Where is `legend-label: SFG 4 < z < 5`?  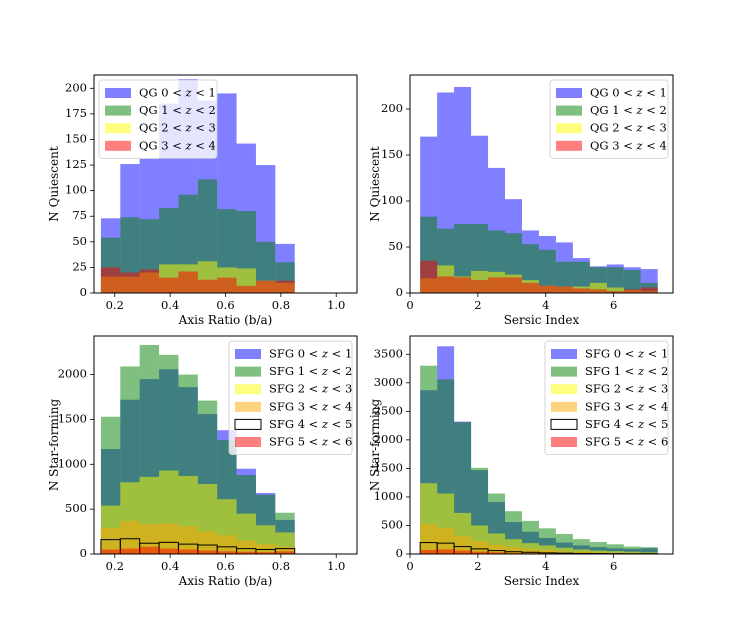 legend-label: SFG 4 < z < 5 is located at coordinates (626, 424).